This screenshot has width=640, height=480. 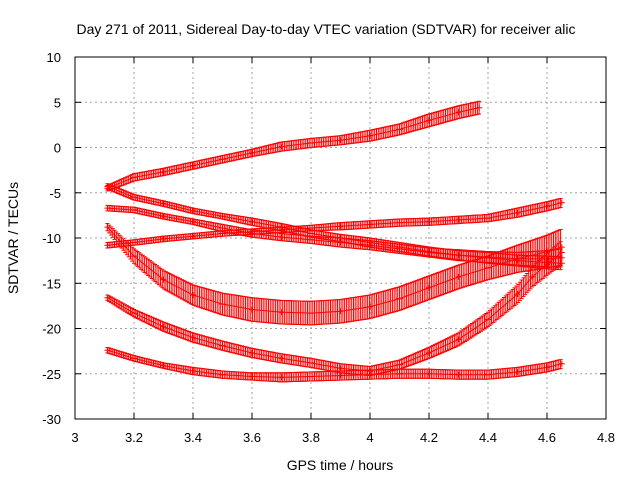 I want to click on series-upper-middle-descending, so click(x=334, y=236).